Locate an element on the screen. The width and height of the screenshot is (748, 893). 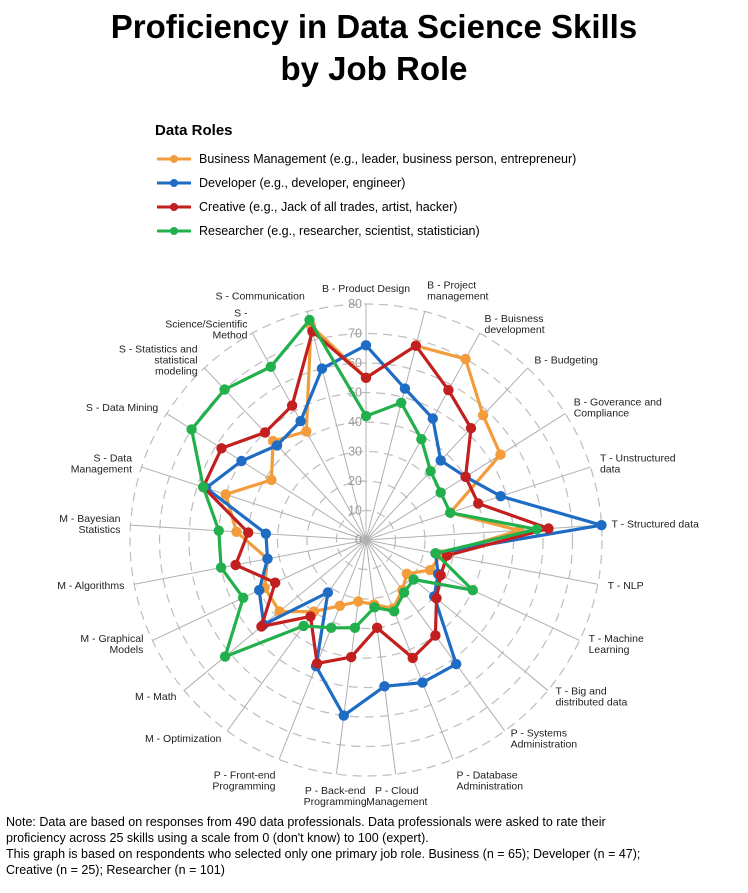
category-label-s-data-management: S - Data Management is located at coordinates (101, 463).